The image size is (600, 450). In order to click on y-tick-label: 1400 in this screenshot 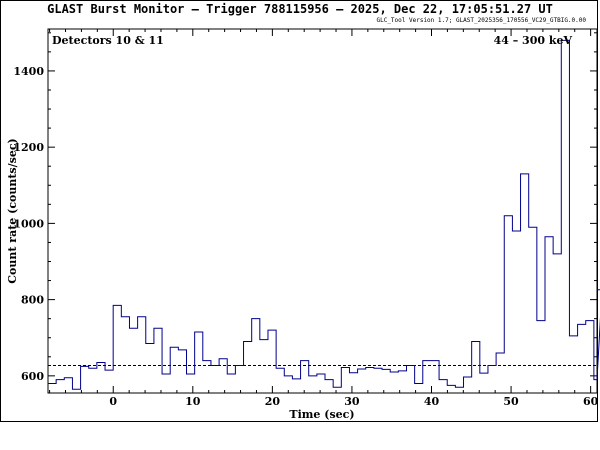, I will do `click(28, 71)`.